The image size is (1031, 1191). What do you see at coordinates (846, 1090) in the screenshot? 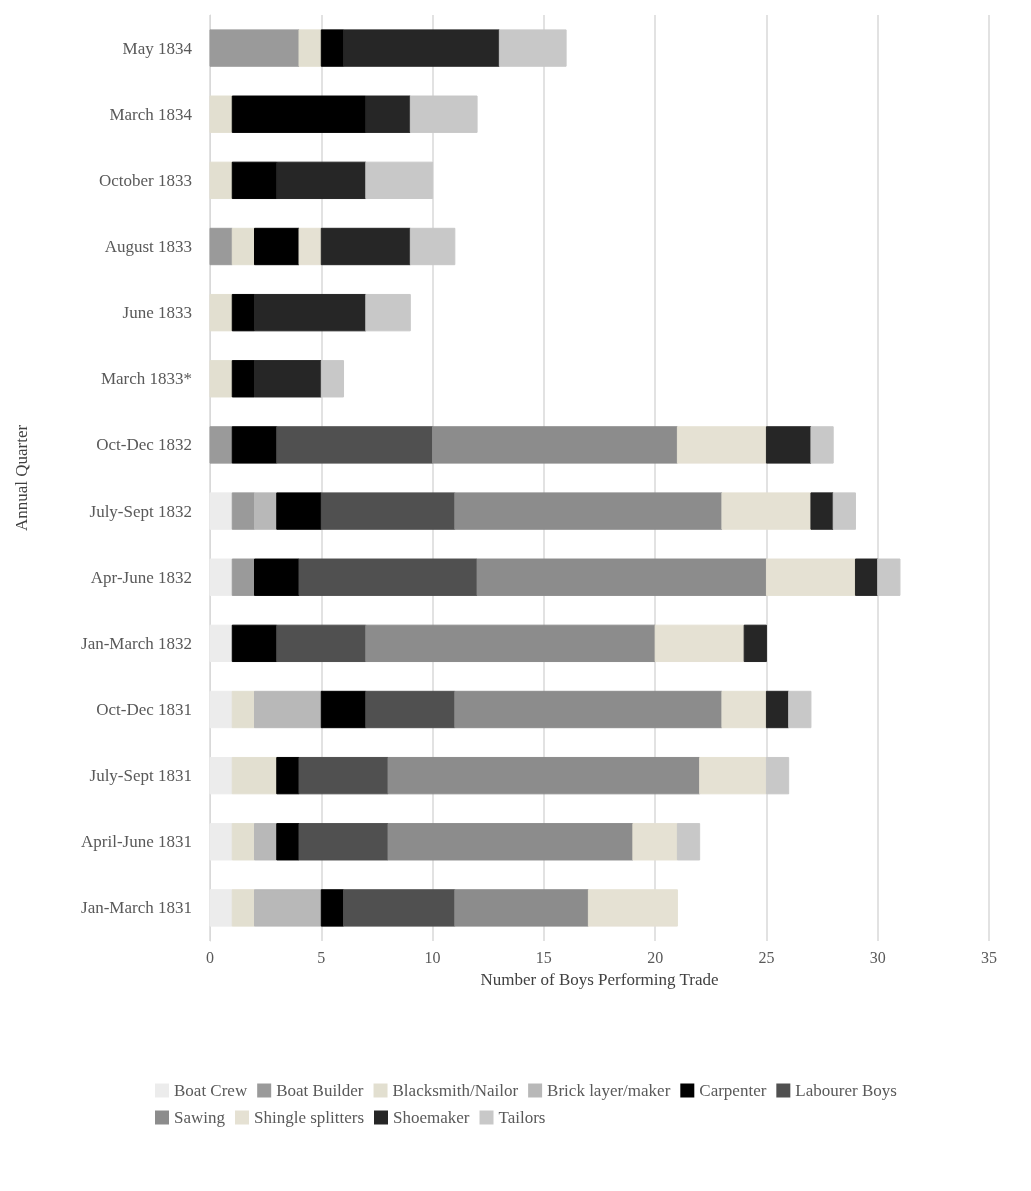
I see `legend-label: Labourer Boys` at bounding box center [846, 1090].